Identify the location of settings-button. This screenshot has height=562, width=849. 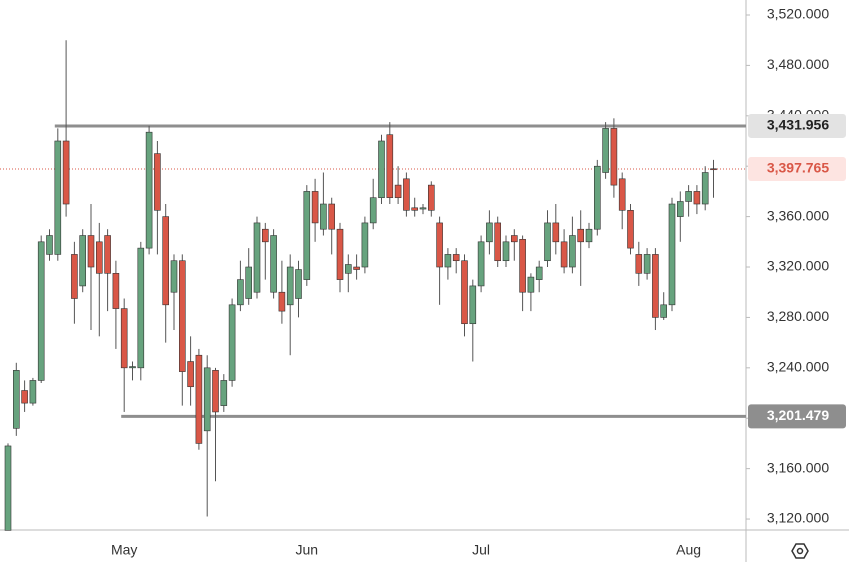
(800, 551).